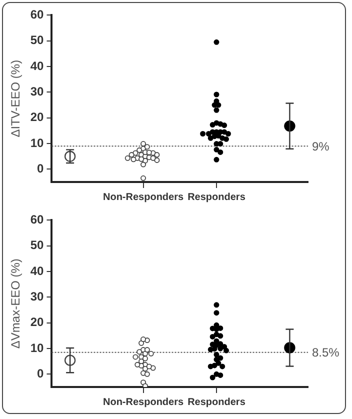 The image size is (352, 419). Describe the element at coordinates (15, 99) in the screenshot. I see `y-axis-title: ΔITV-EEO (%)` at that location.